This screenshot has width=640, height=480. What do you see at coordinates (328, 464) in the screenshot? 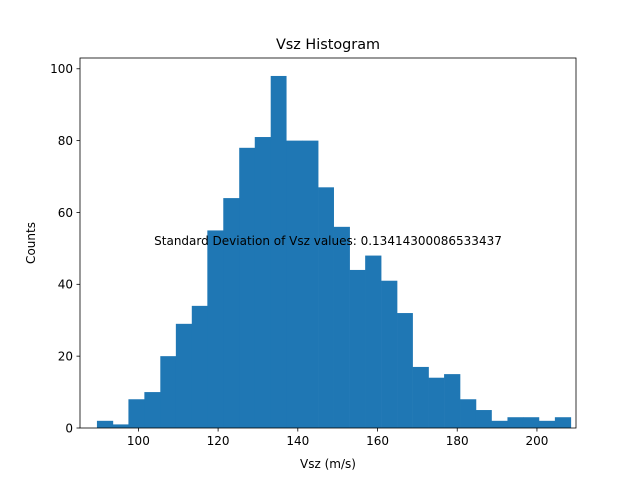
I see `x-axis-label: Vsz (m/s)` at bounding box center [328, 464].